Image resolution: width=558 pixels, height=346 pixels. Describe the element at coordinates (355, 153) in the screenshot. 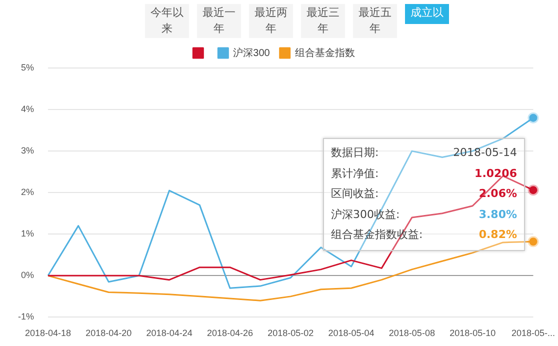

I see `annotation: 数据日期:` at that location.